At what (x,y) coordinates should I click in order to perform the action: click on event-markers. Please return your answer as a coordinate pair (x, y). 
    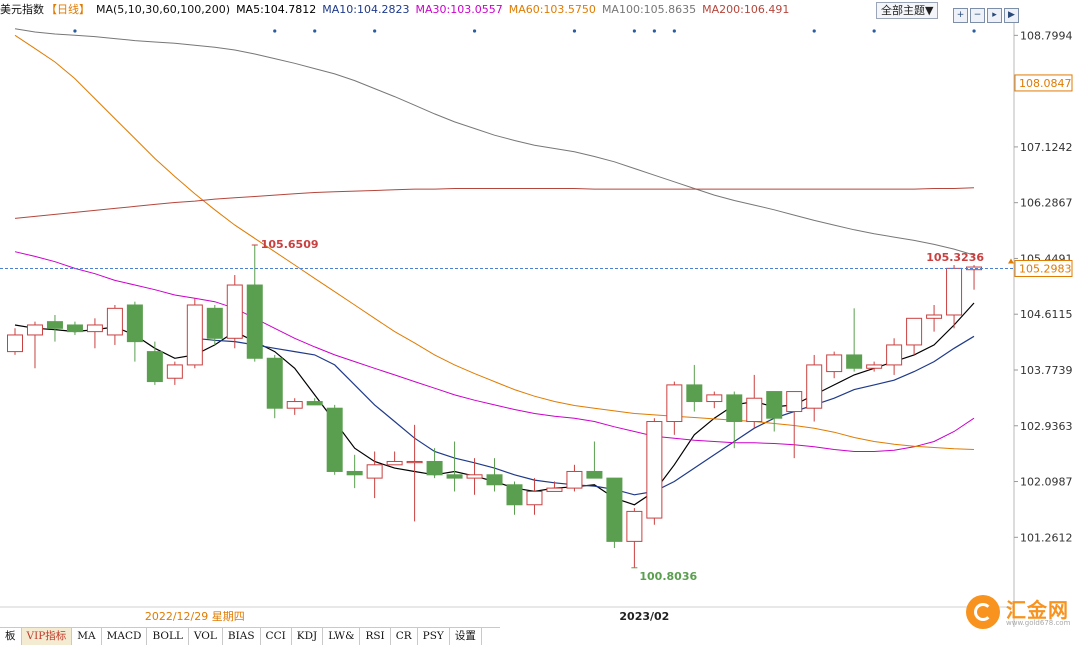
    Looking at the image, I should click on (524, 31).